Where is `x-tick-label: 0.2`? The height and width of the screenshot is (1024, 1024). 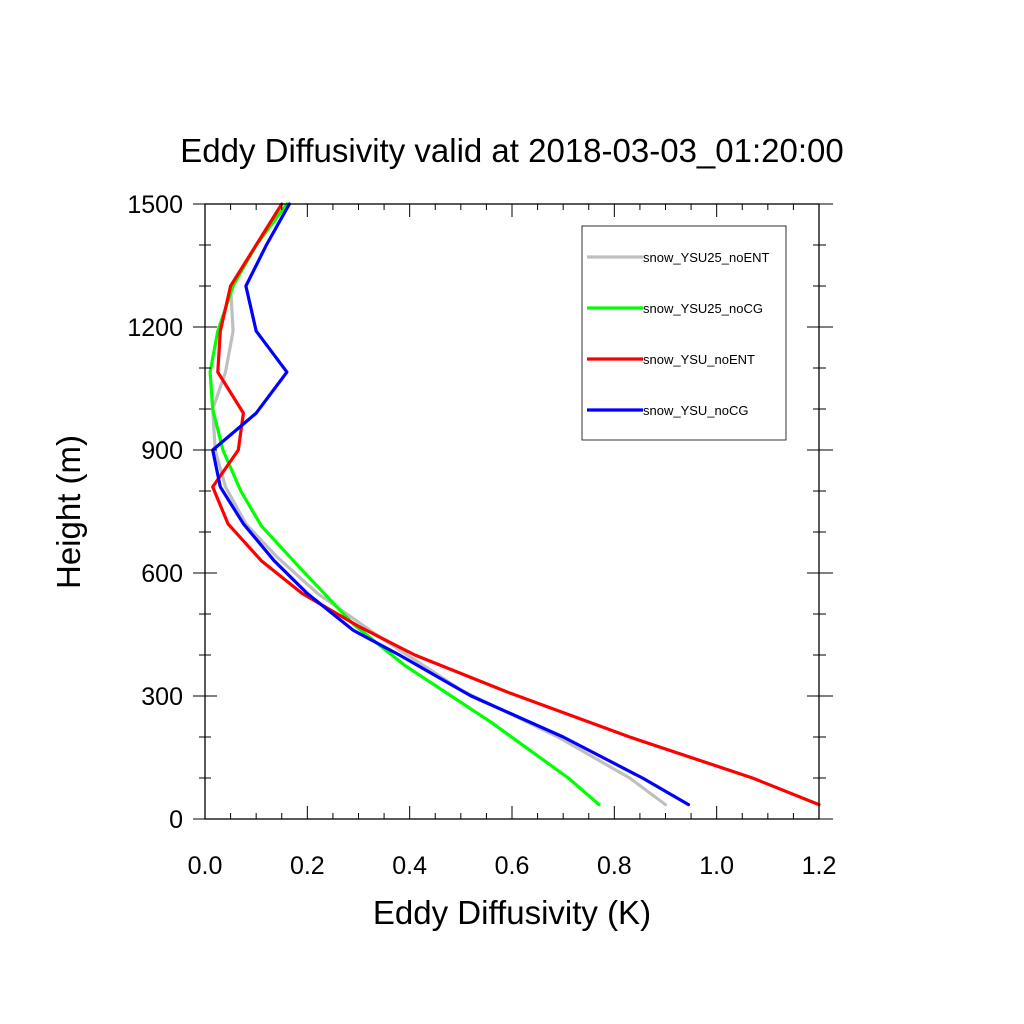
x-tick-label: 0.2 is located at coordinates (307, 866).